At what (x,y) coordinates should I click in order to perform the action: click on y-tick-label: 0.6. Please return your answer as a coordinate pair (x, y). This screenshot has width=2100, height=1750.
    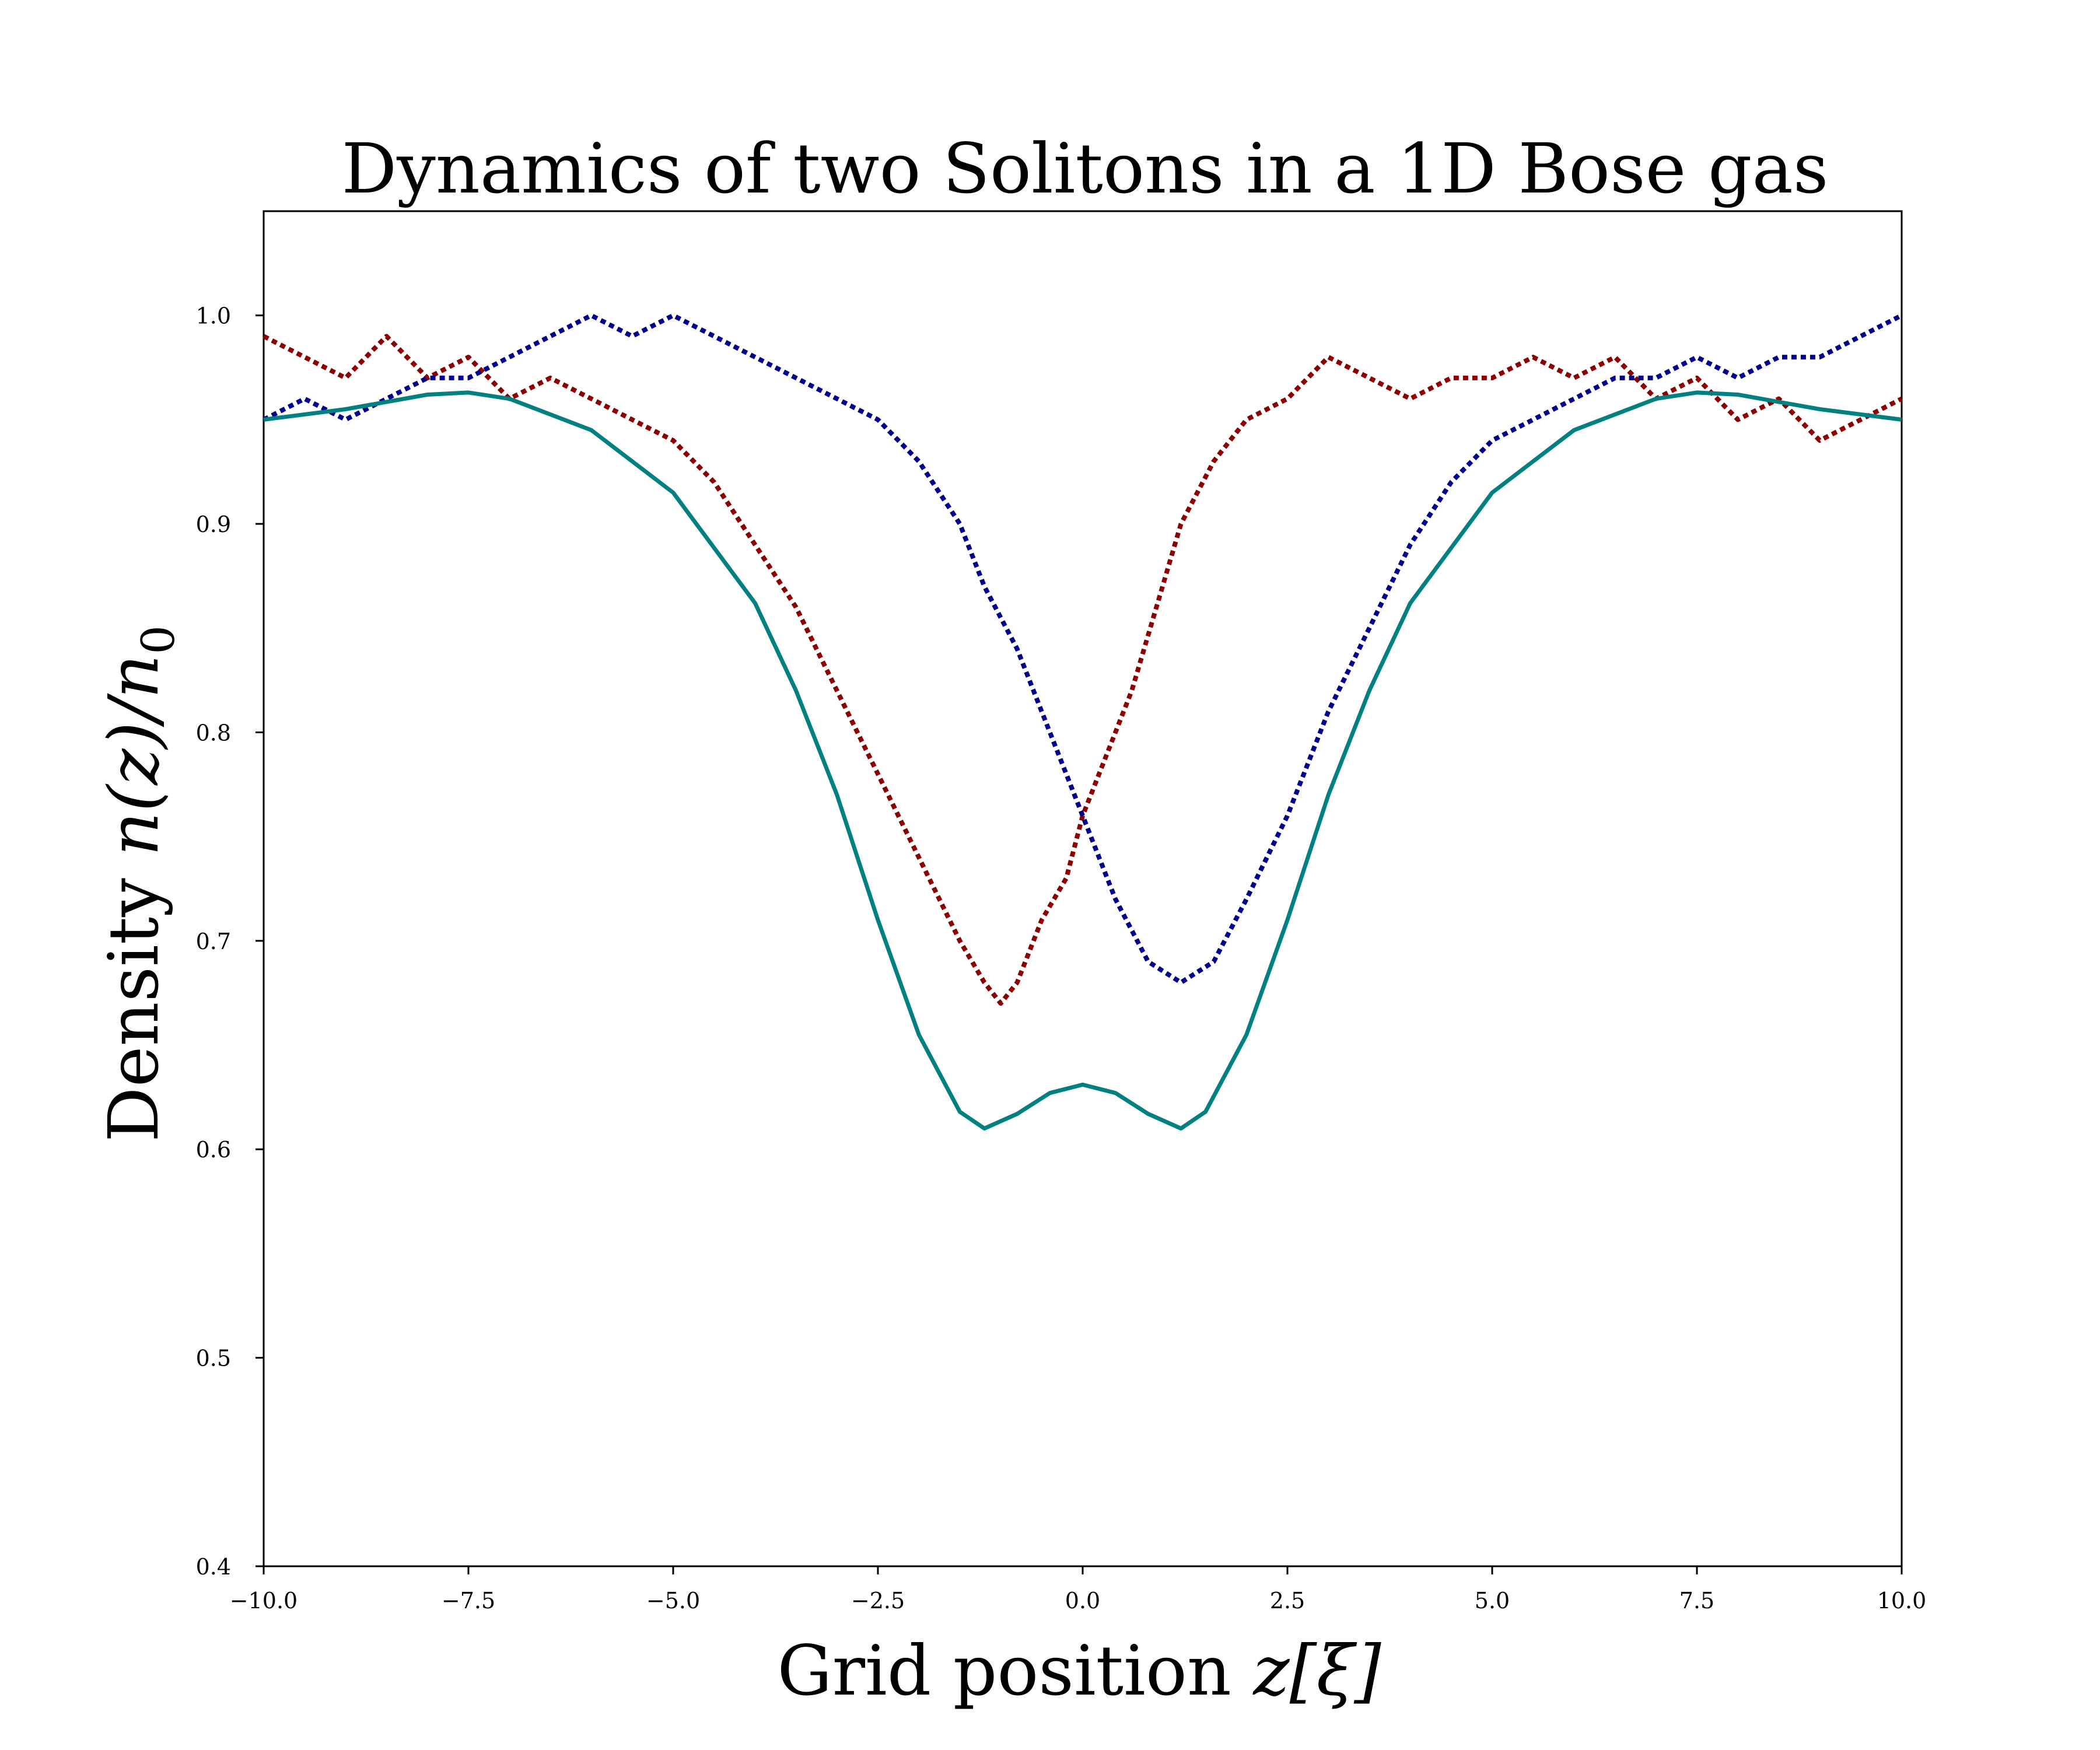
    Looking at the image, I should click on (213, 1150).